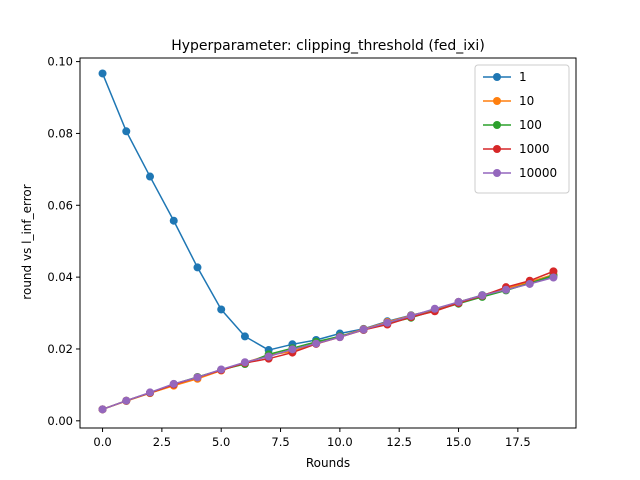 The image size is (640, 480). I want to click on legend-label: 1000, so click(534, 149).